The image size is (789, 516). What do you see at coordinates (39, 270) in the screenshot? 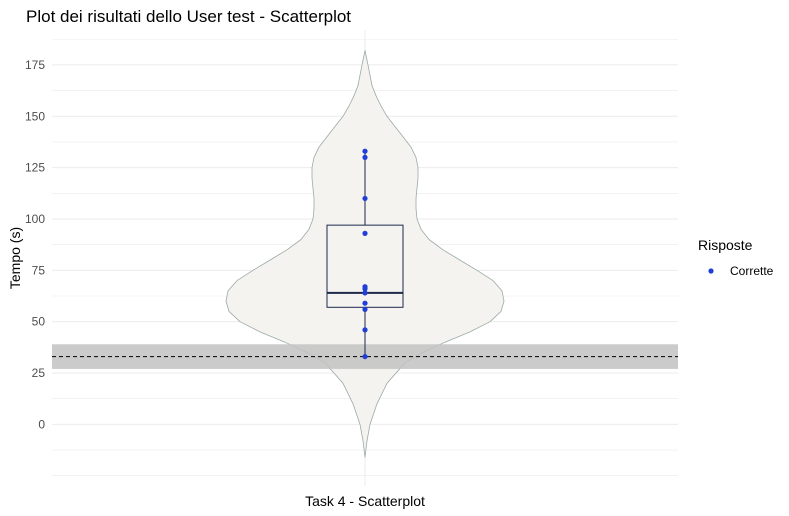
I see `y-tick-label: 75` at bounding box center [39, 270].